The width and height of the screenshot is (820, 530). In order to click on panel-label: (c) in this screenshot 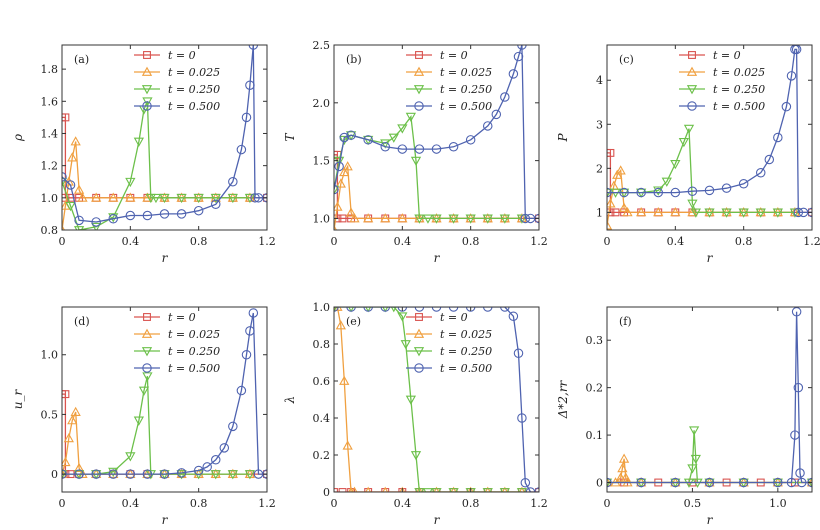, I will do `click(626, 59)`.